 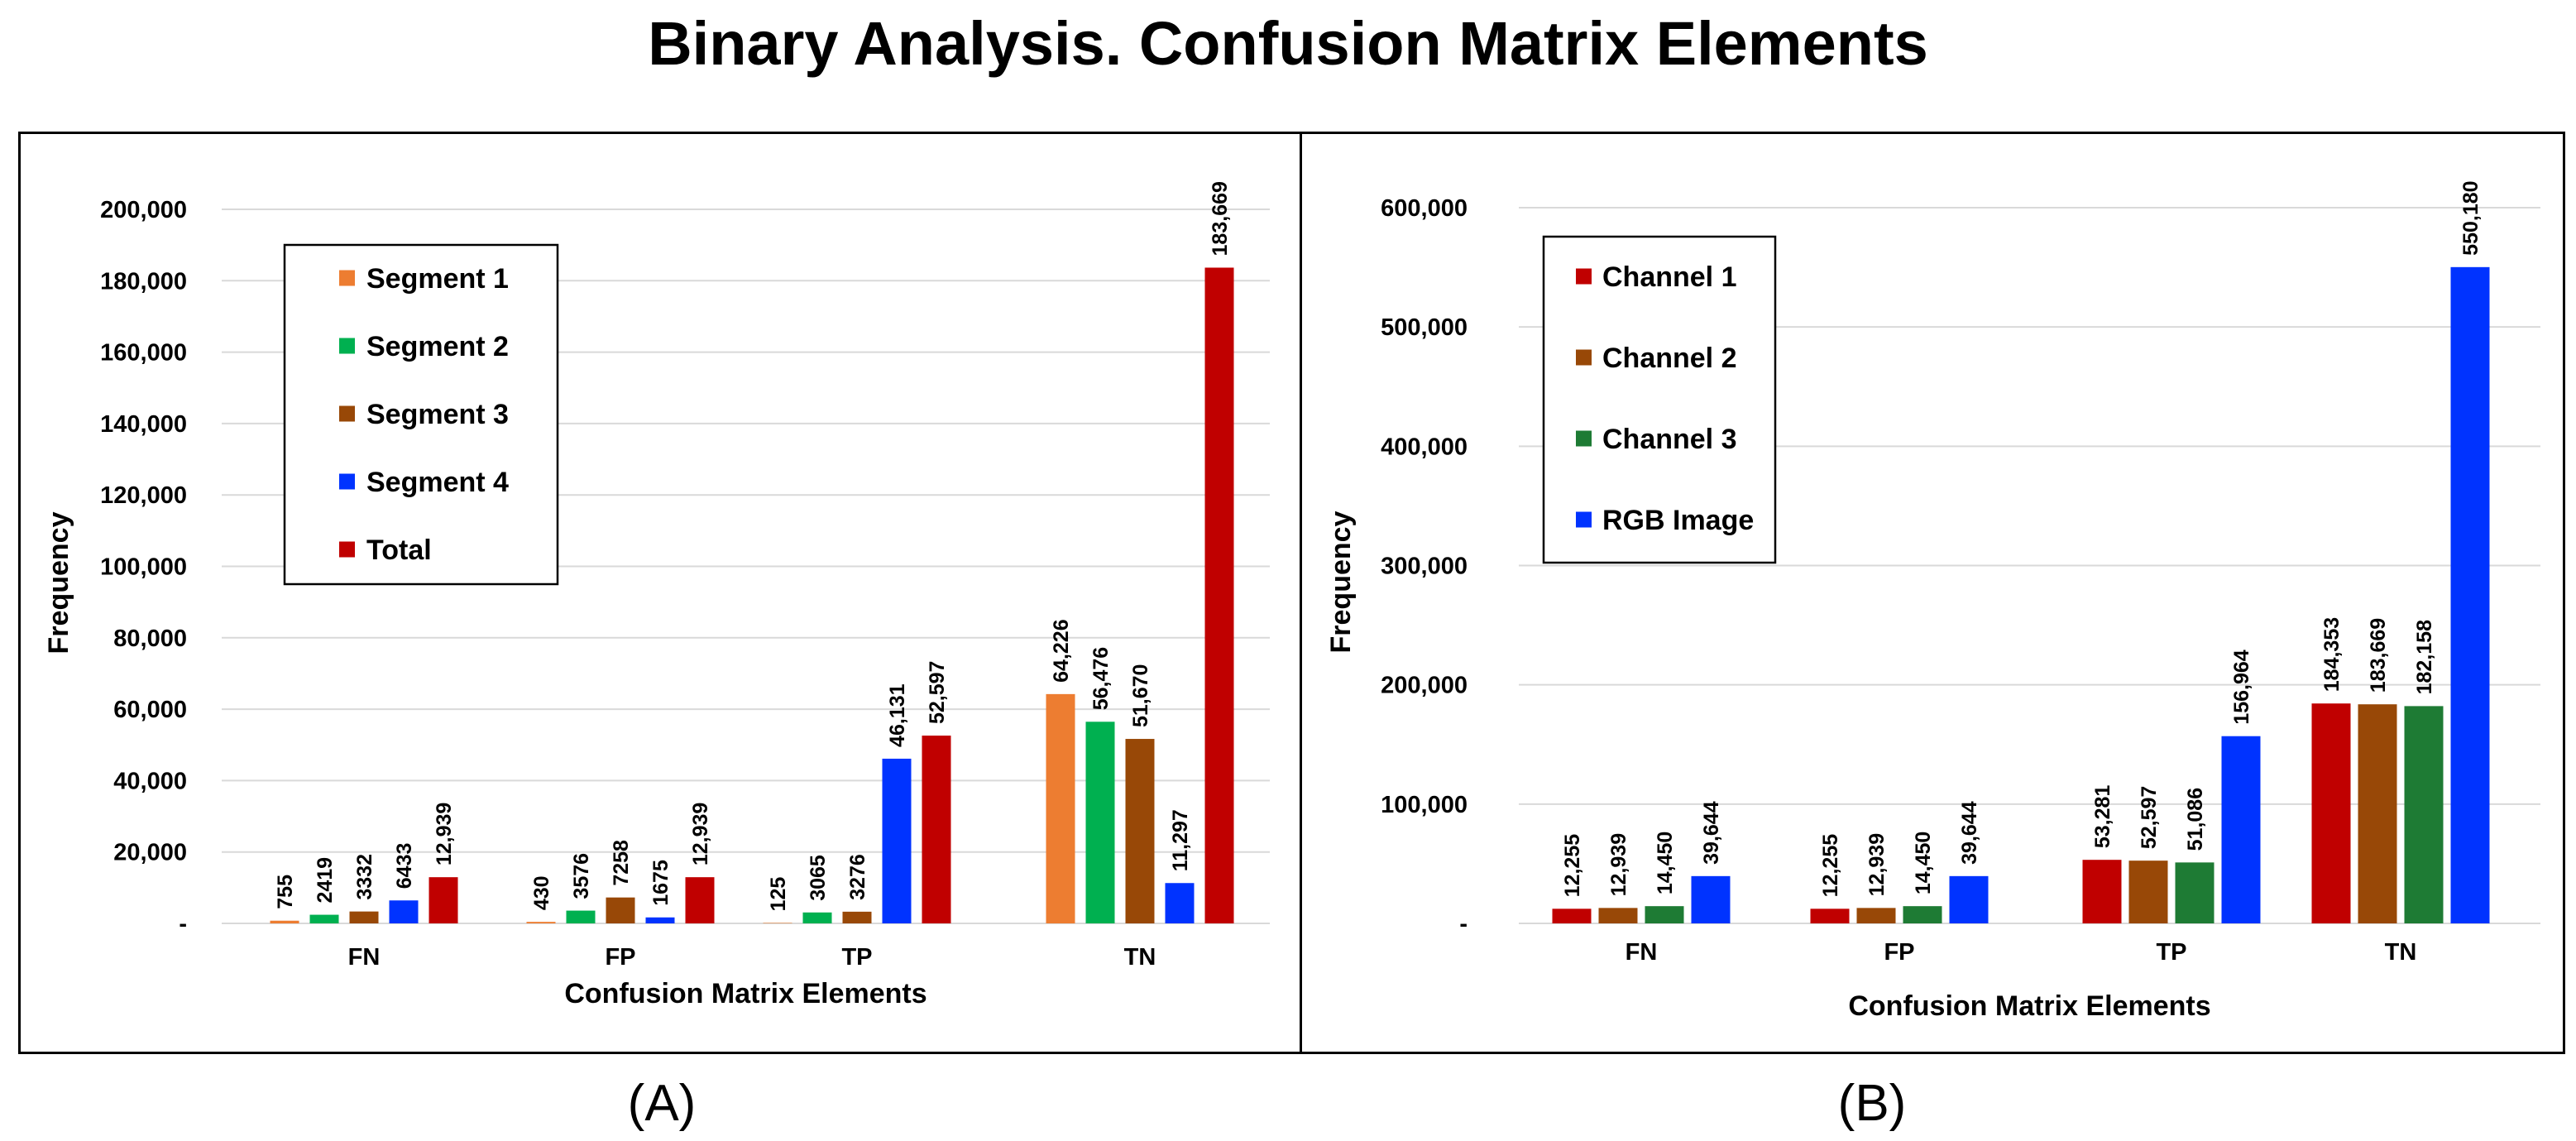 What do you see at coordinates (661, 883) in the screenshot?
I see `data-label-segment-4-fp: 1675` at bounding box center [661, 883].